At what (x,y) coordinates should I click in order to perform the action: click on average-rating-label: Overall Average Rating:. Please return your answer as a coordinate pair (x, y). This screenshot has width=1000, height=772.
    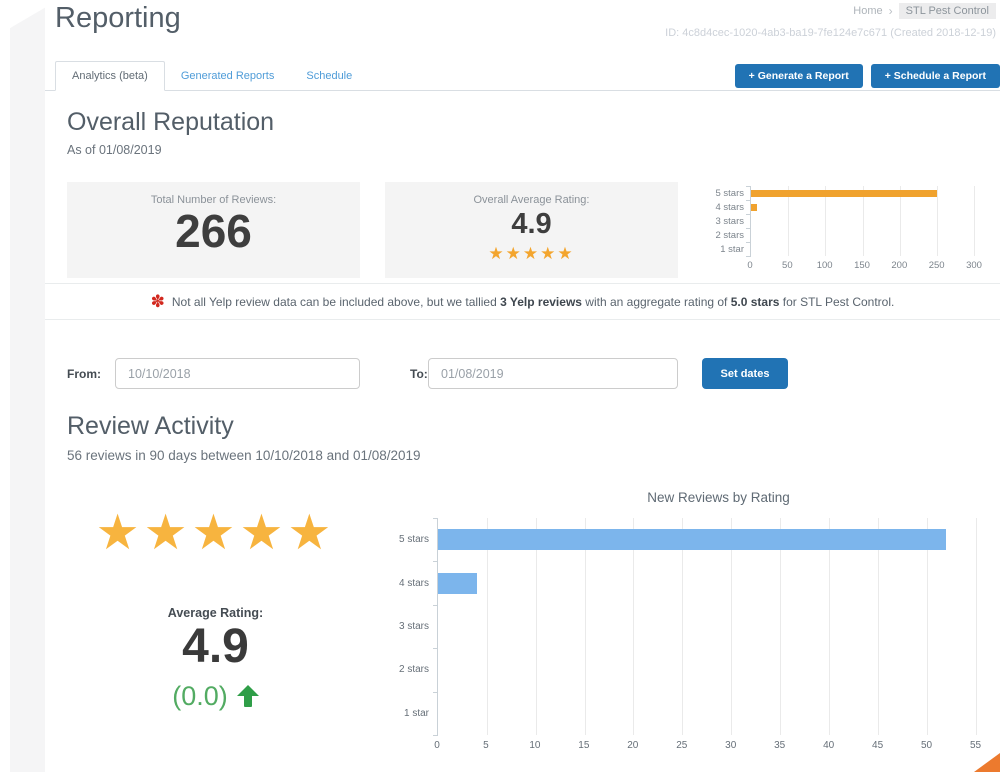
    Looking at the image, I should click on (531, 200).